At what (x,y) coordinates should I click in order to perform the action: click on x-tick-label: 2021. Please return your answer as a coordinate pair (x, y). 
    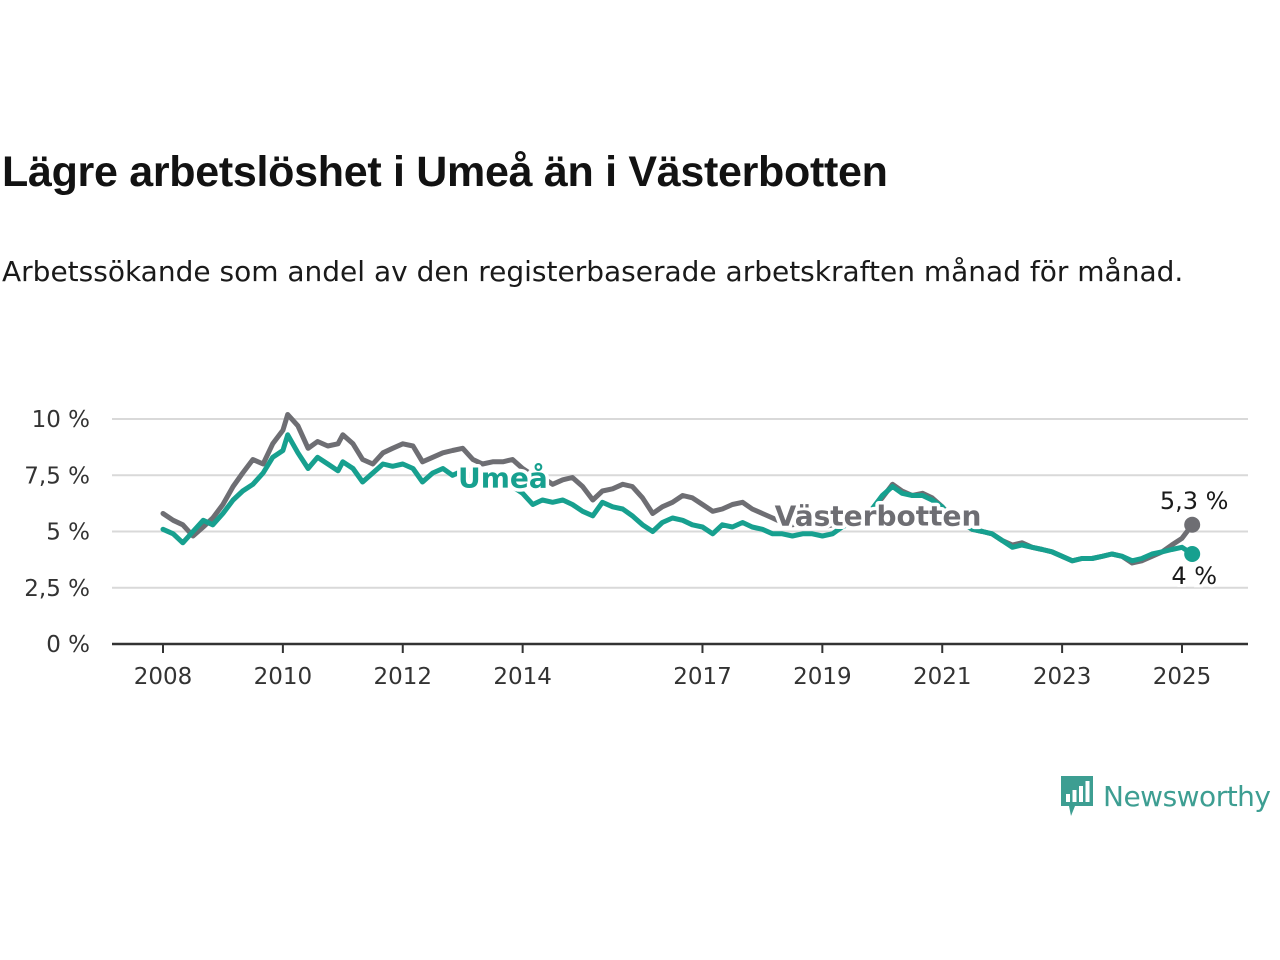
    Looking at the image, I should click on (942, 677).